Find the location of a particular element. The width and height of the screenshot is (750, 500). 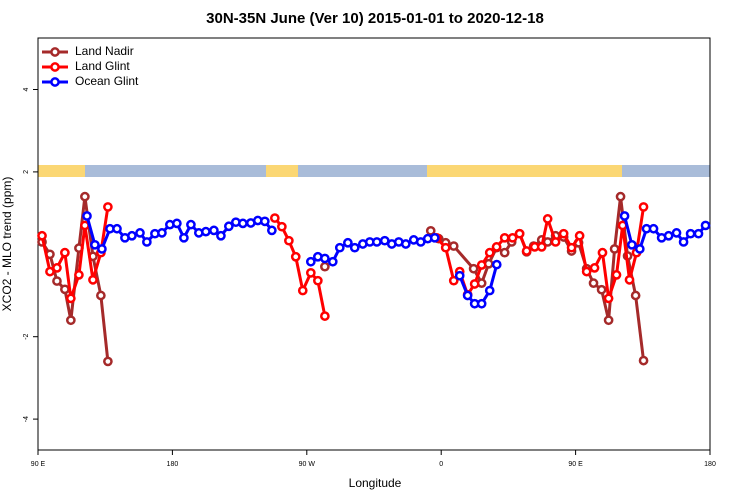

y-axis-label: XCO2 - MLO trend (ppm) is located at coordinates (7, 244).